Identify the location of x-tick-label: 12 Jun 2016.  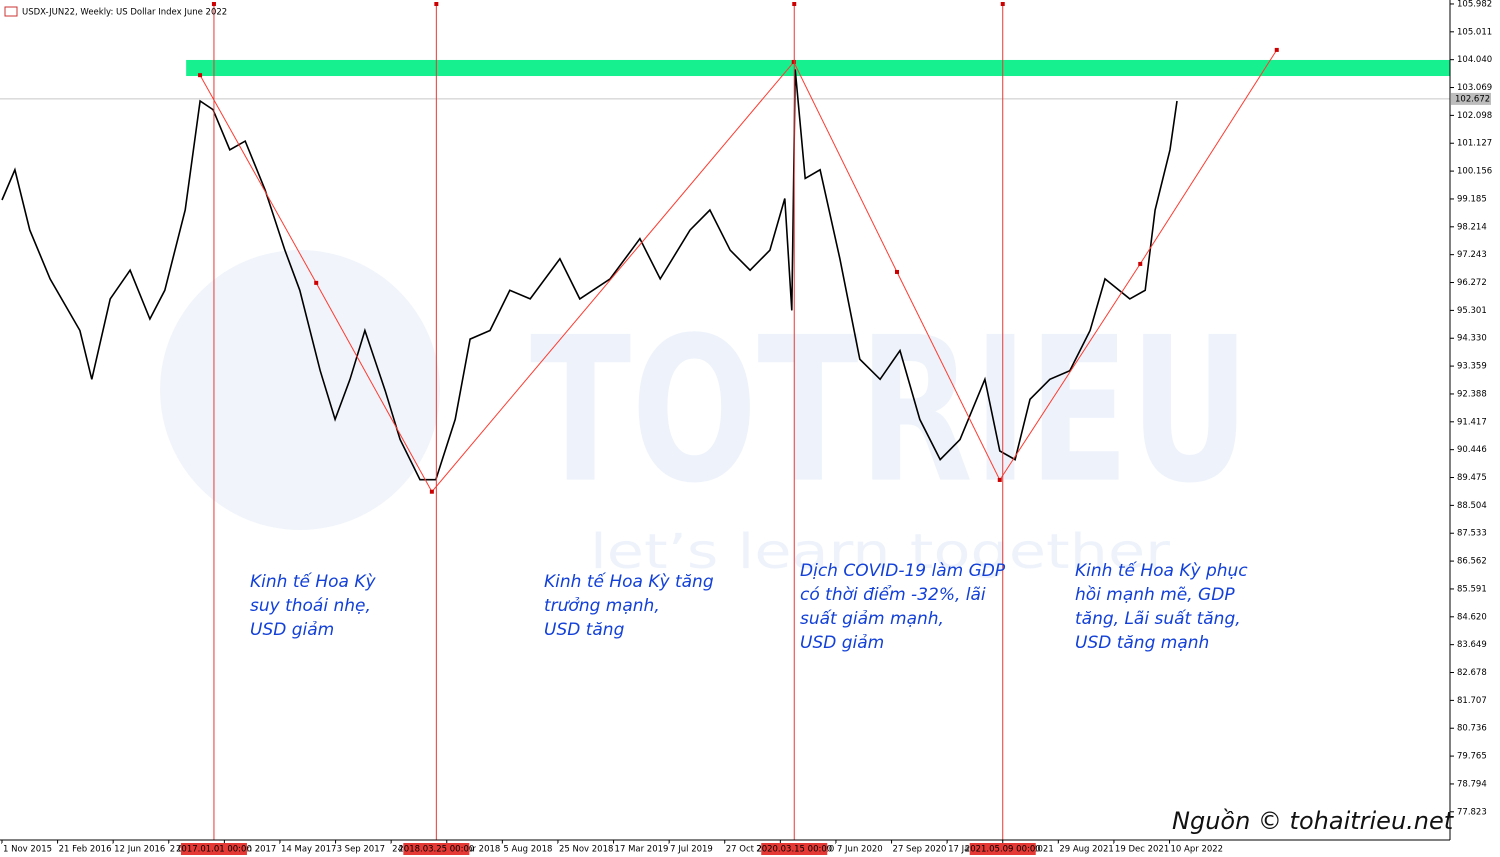
(139, 850).